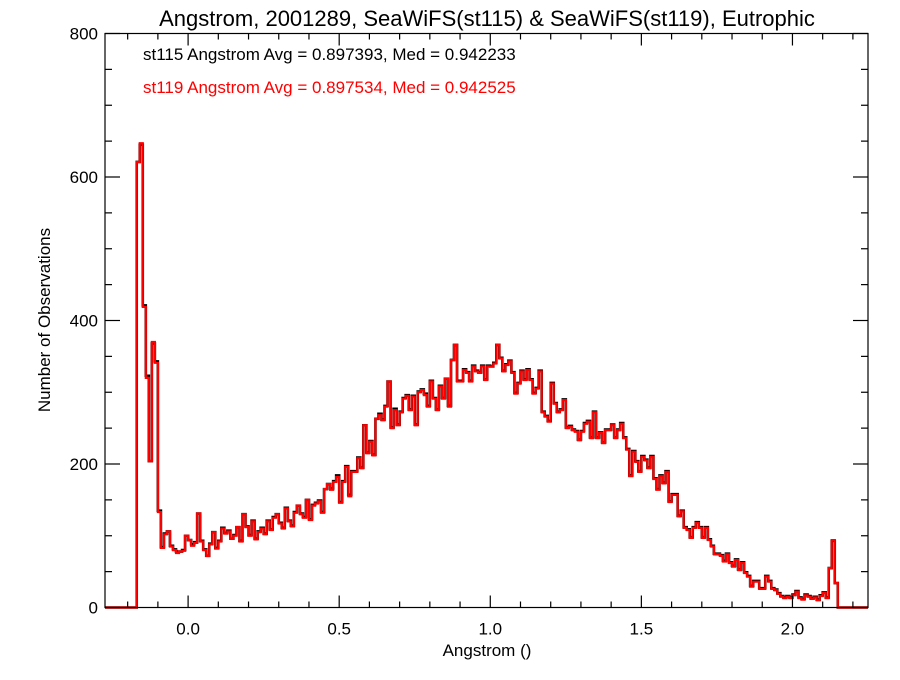 This screenshot has width=900, height=680. Describe the element at coordinates (84, 177) in the screenshot. I see `y-tick-label: 600` at that location.